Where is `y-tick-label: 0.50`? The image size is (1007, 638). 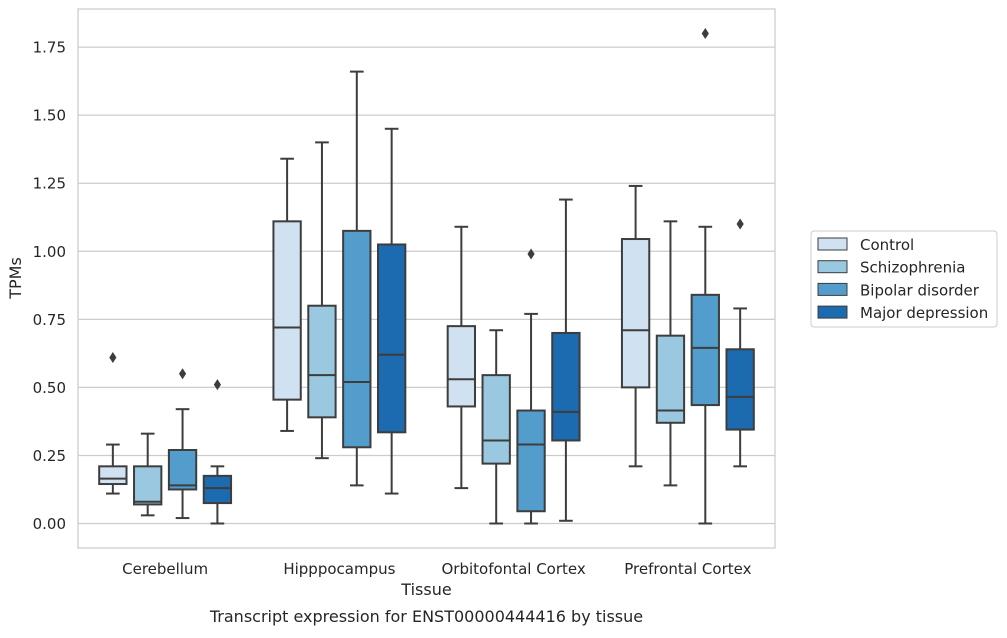 y-tick-label: 0.50 is located at coordinates (49, 388).